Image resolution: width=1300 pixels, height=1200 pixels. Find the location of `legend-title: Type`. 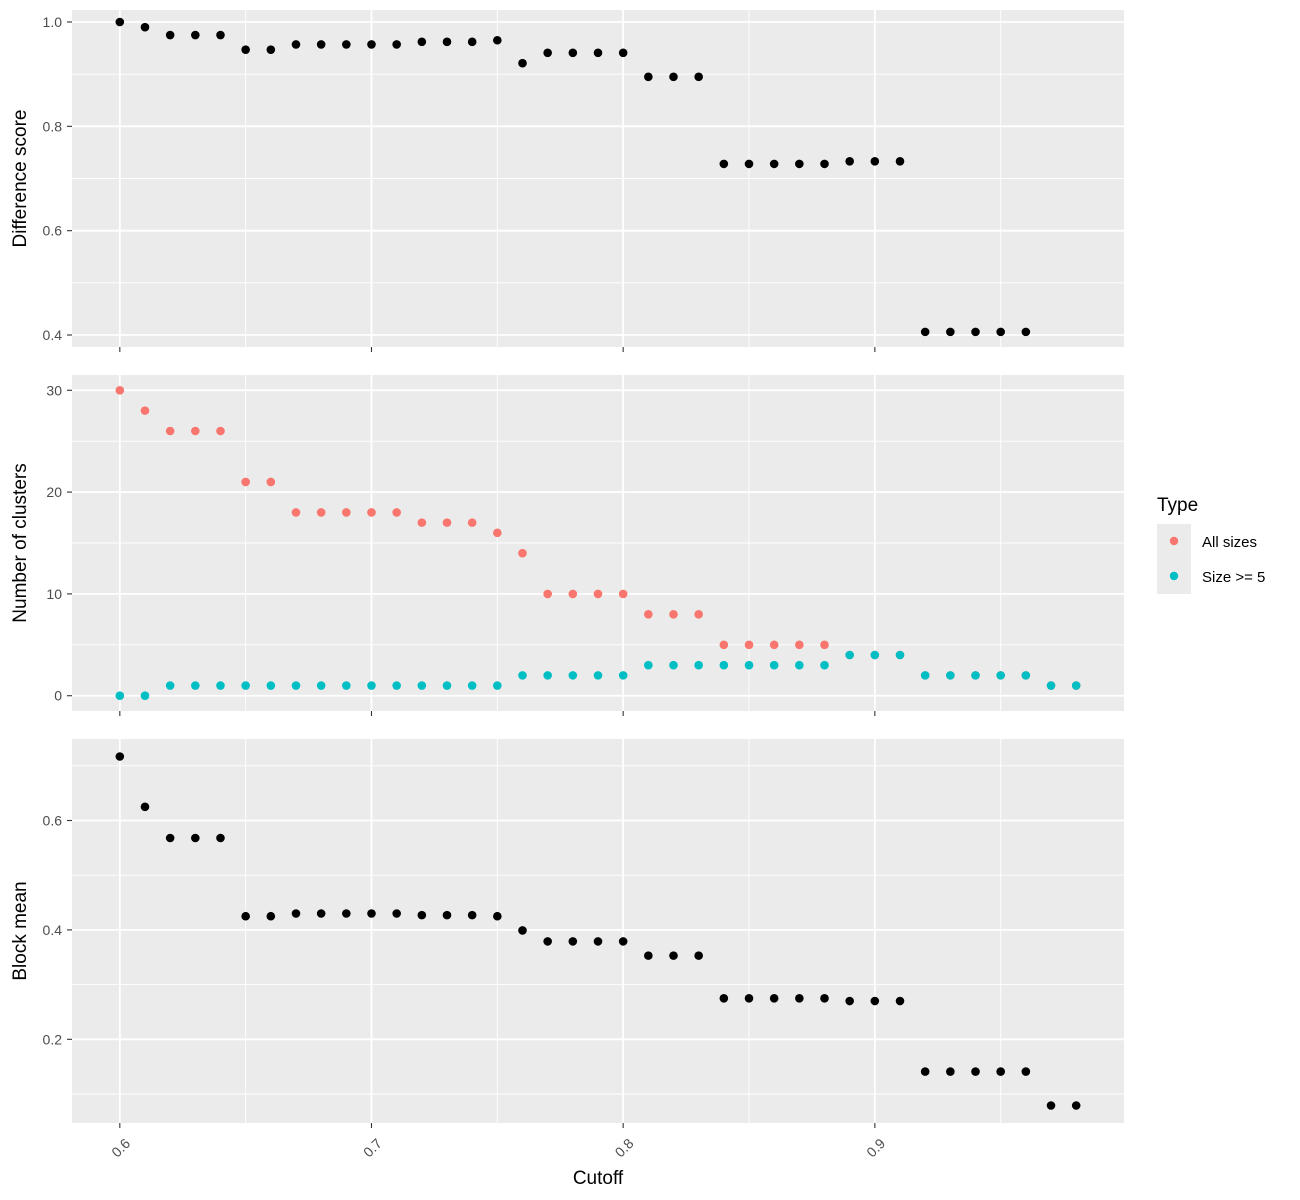

legend-title: Type is located at coordinates (1177, 505).